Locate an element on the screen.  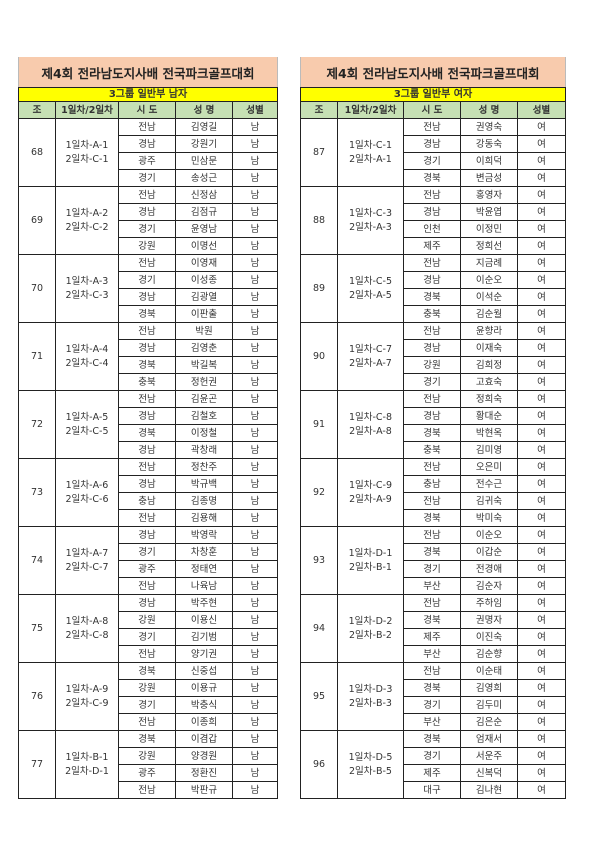
table-row: 91 1일차-C-8 2일차-A-8 전남 정희숙 여 is located at coordinates (433, 424).